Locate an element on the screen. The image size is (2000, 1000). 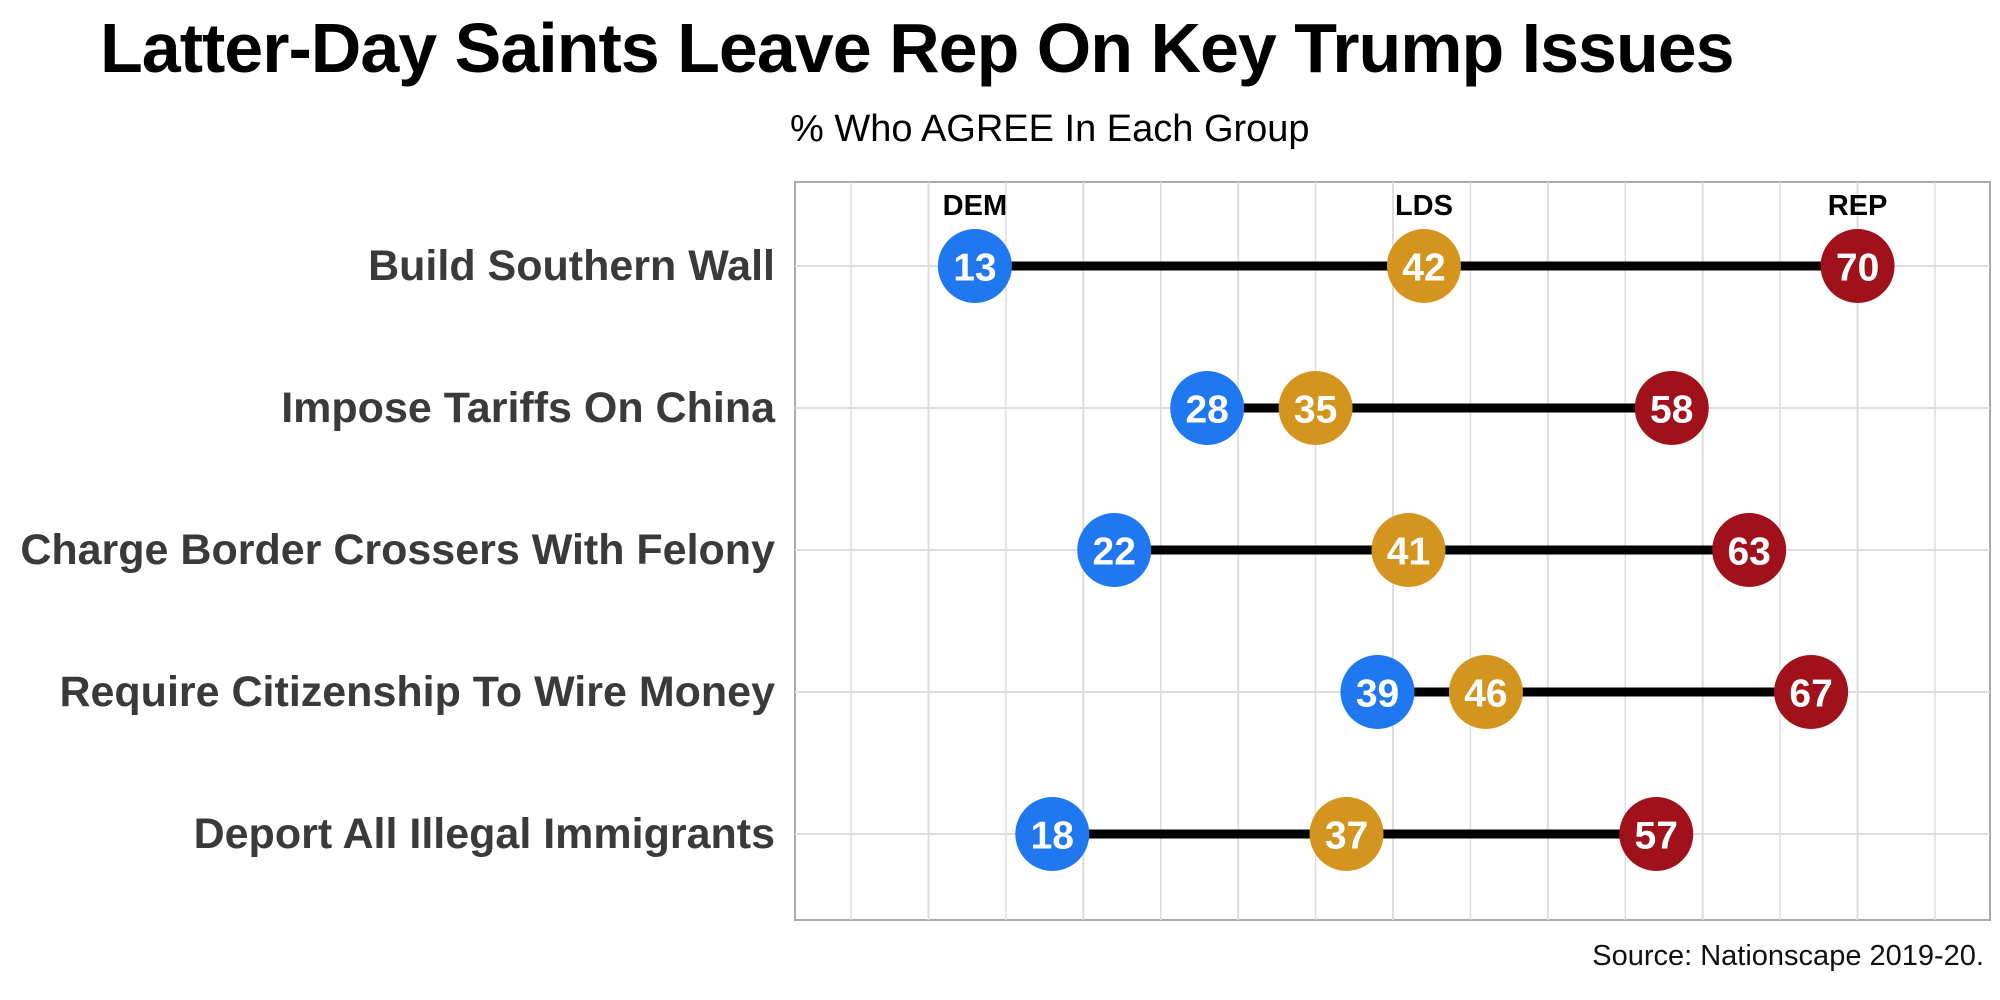
lds-value-label: 46 is located at coordinates (1485, 694).